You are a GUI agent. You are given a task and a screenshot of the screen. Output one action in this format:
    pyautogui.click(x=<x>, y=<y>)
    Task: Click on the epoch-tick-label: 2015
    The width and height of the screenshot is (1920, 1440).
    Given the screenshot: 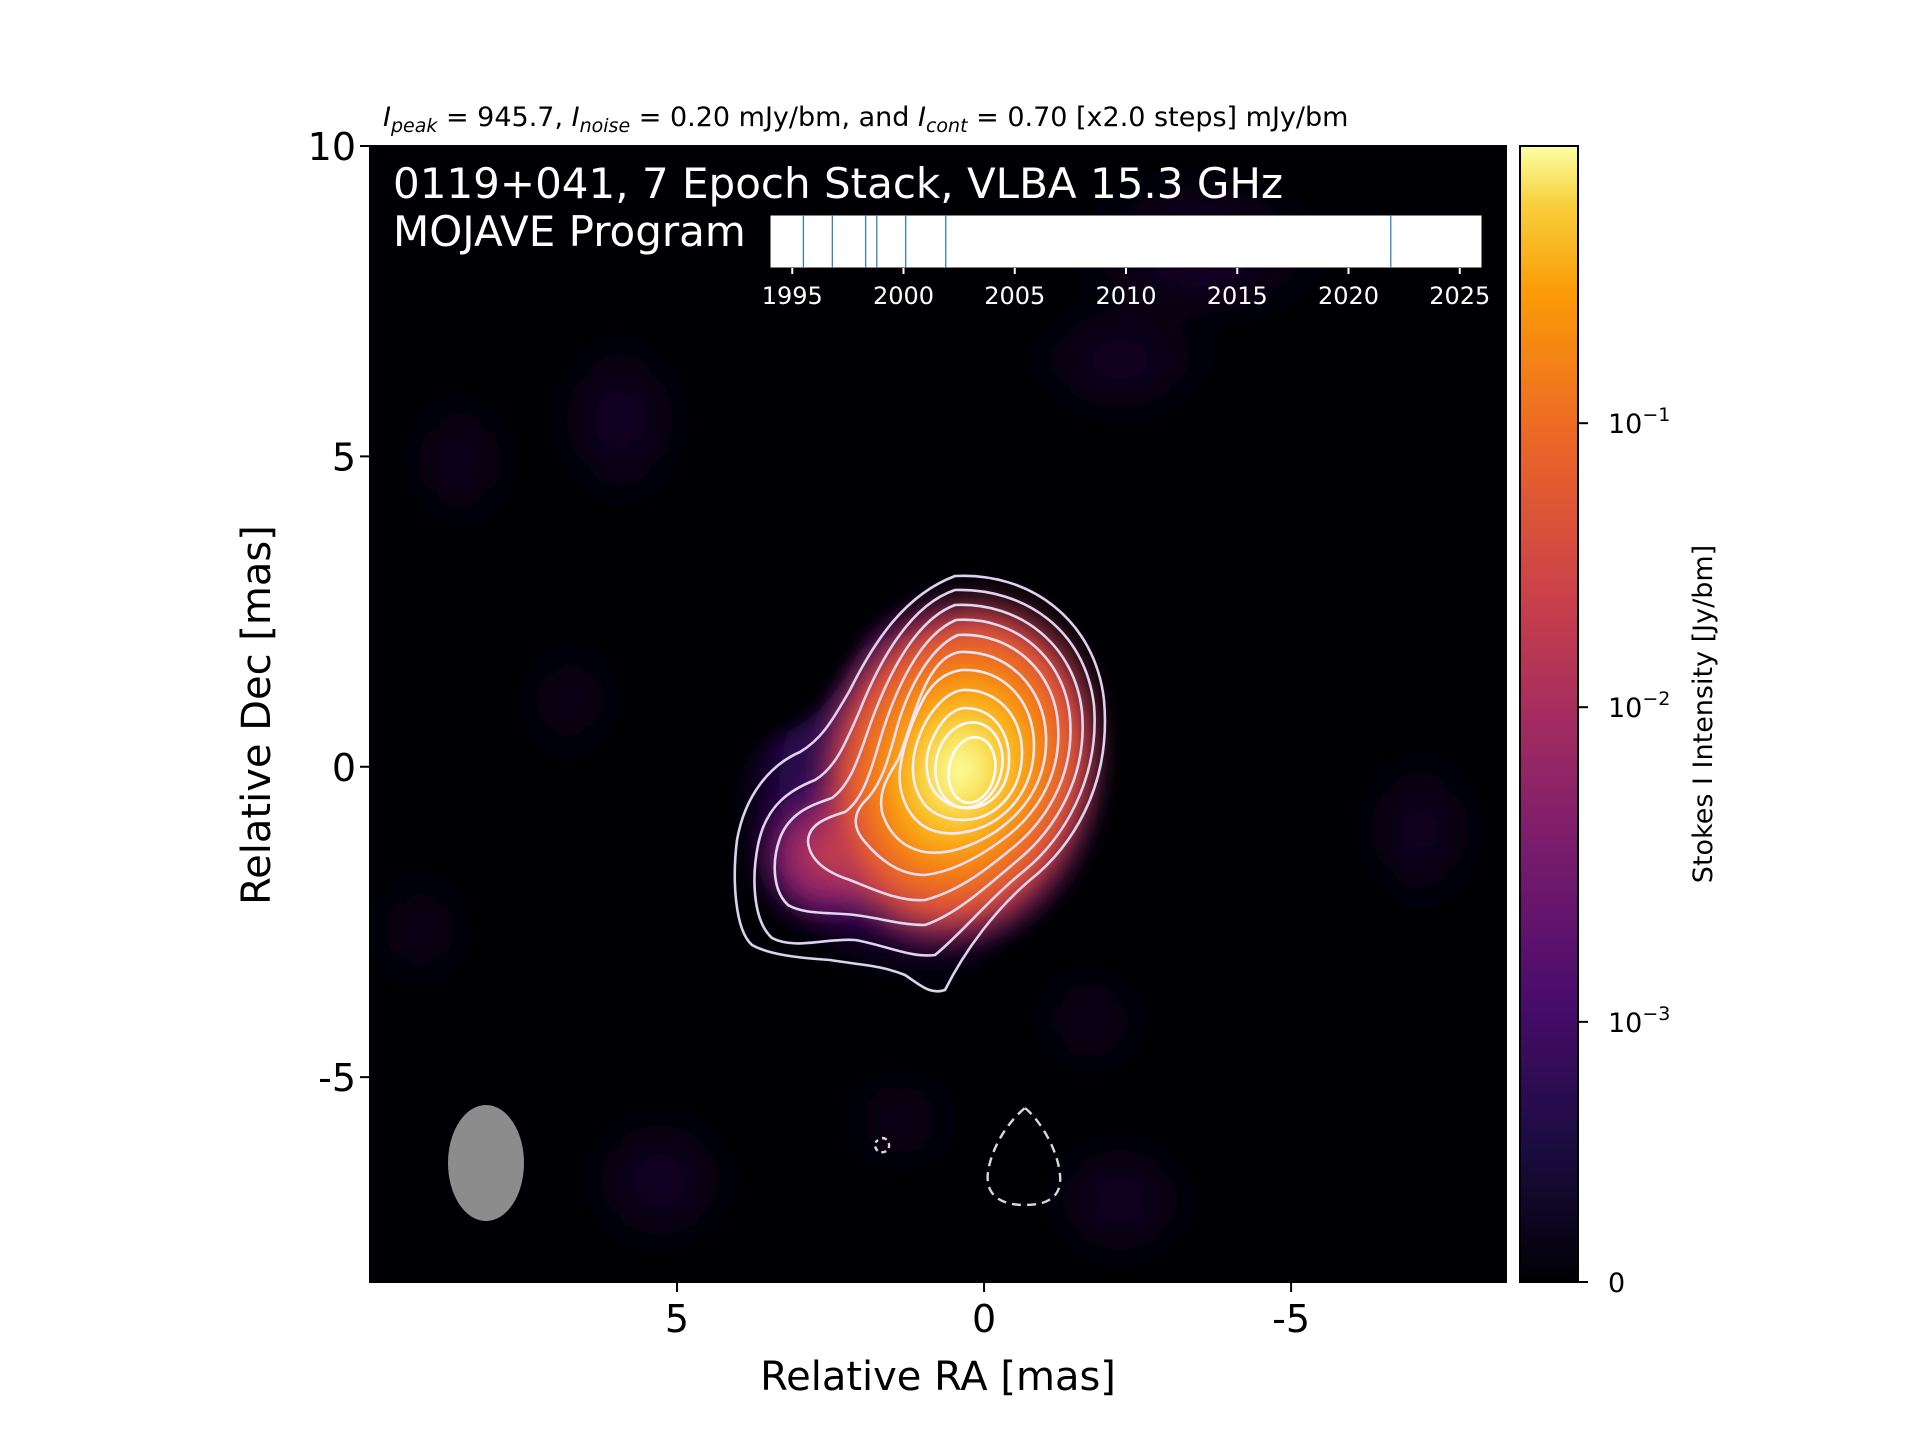 What is the action you would take?
    pyautogui.click(x=1237, y=296)
    